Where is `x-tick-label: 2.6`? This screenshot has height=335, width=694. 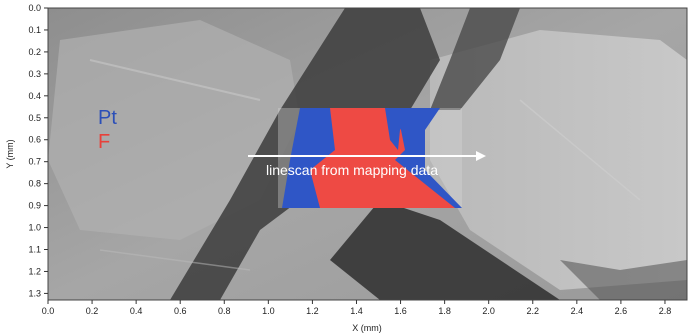 x-tick-label: 2.6 is located at coordinates (621, 311).